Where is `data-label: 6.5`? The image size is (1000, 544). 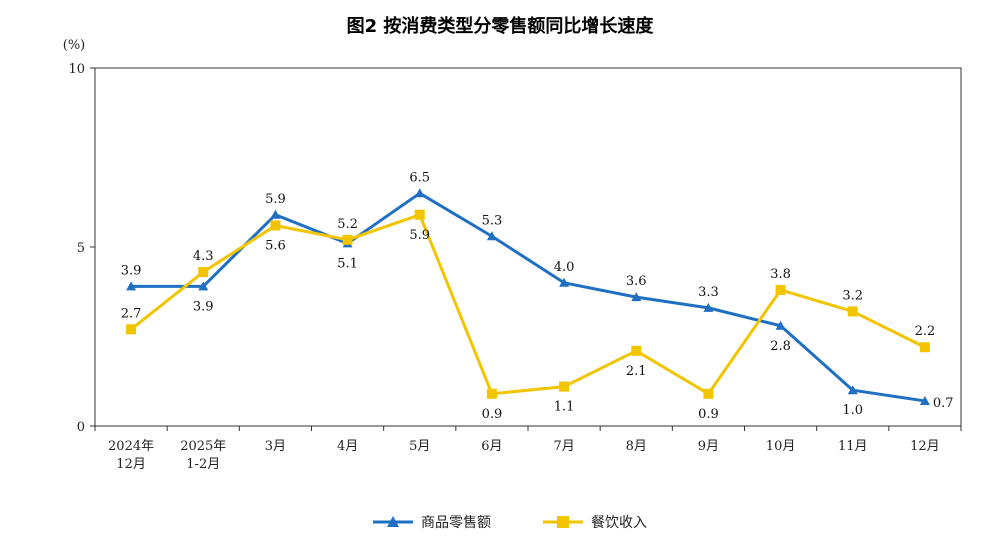 data-label: 6.5 is located at coordinates (419, 177).